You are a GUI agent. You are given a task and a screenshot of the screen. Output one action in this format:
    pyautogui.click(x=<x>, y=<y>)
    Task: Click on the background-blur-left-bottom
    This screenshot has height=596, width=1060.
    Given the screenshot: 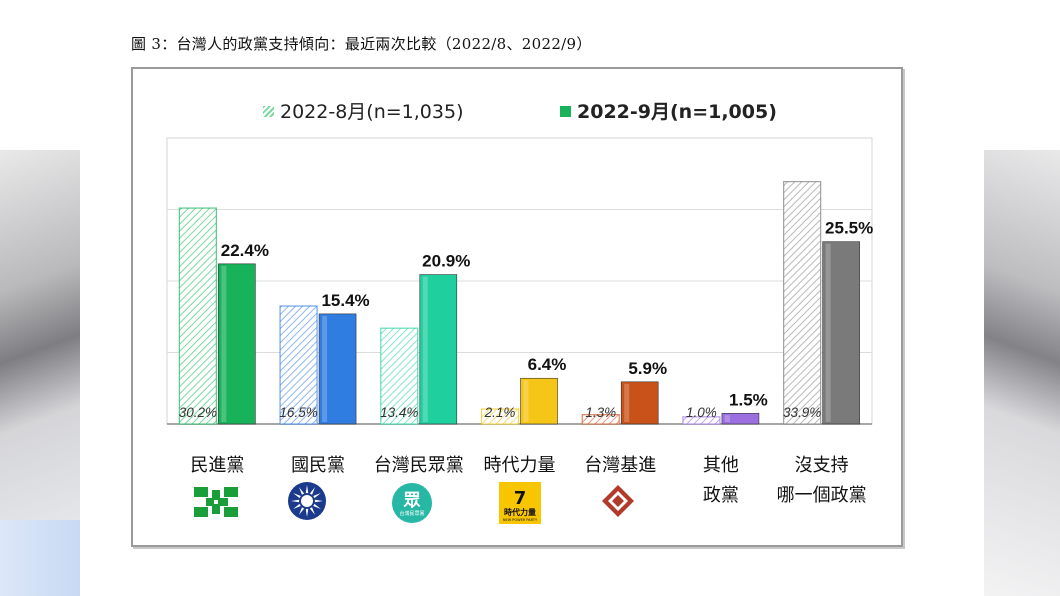 What is the action you would take?
    pyautogui.click(x=40, y=558)
    